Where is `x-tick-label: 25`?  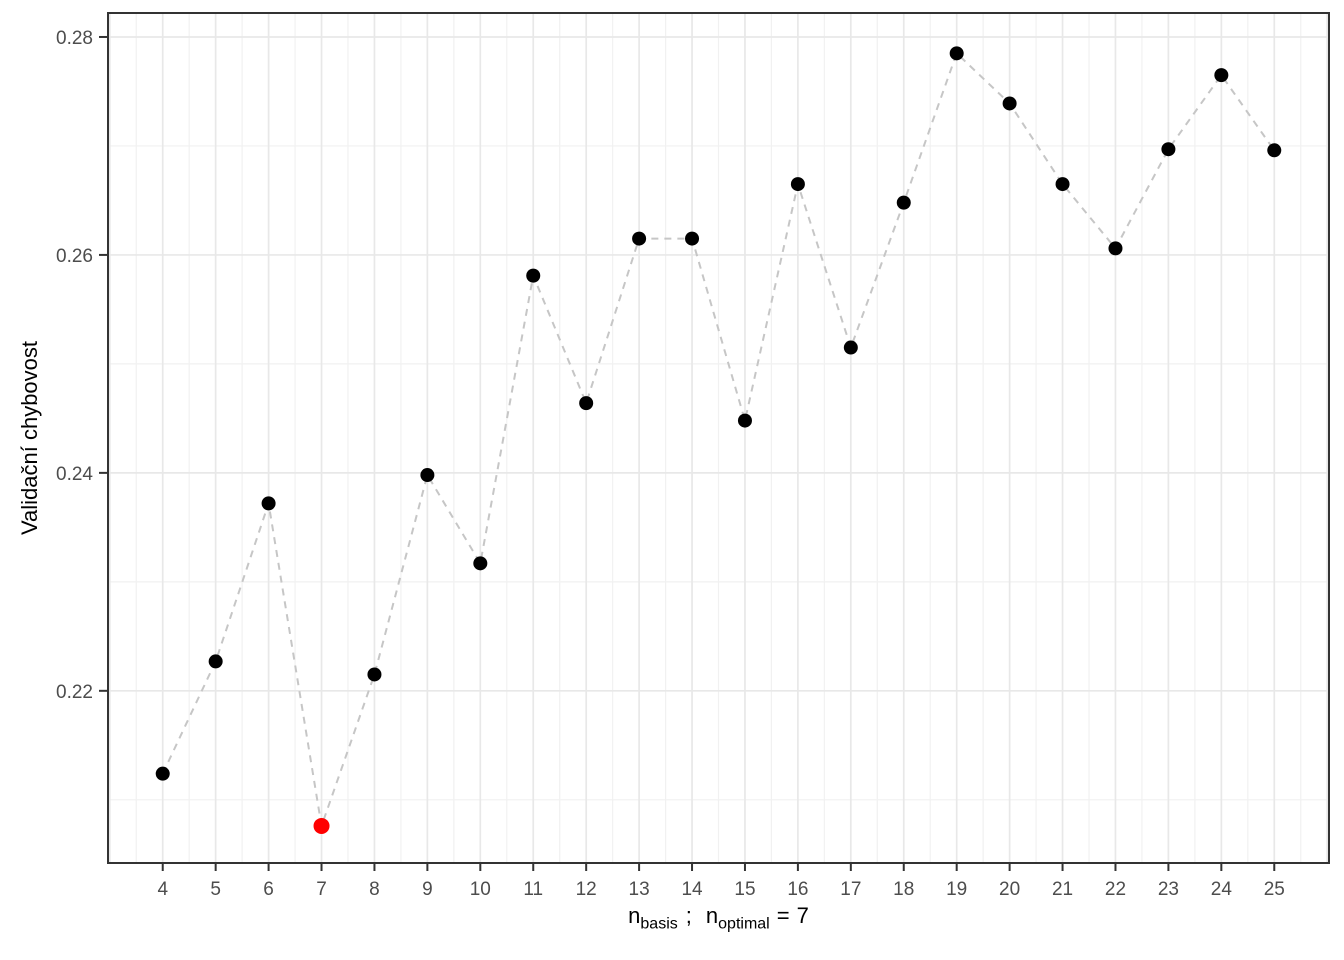 x-tick-label: 25 is located at coordinates (1274, 889).